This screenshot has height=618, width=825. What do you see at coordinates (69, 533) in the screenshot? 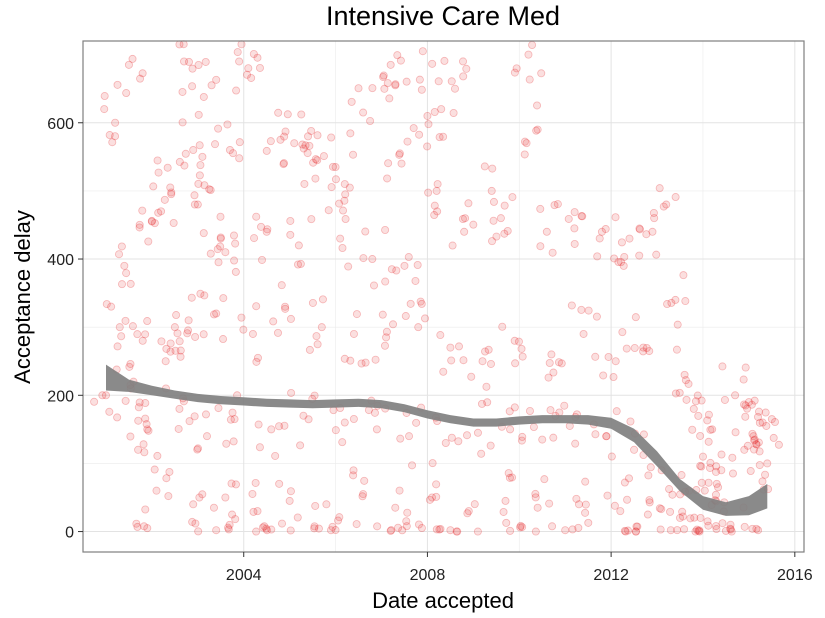
I see `y-tick-label: 0` at bounding box center [69, 533].